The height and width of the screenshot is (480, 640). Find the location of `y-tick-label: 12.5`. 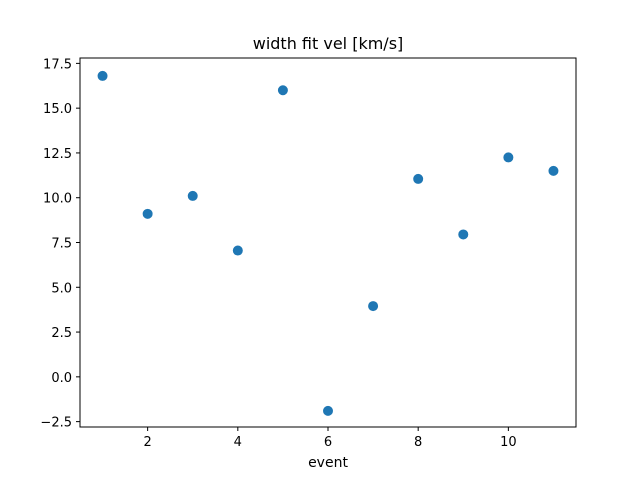

y-tick-label: 12.5 is located at coordinates (57, 154).